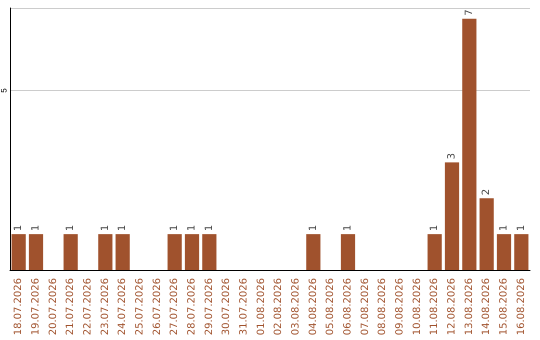 This screenshot has width=540, height=340. Describe the element at coordinates (70, 307) in the screenshot. I see `x-tick-label: 21.07.2026` at that location.